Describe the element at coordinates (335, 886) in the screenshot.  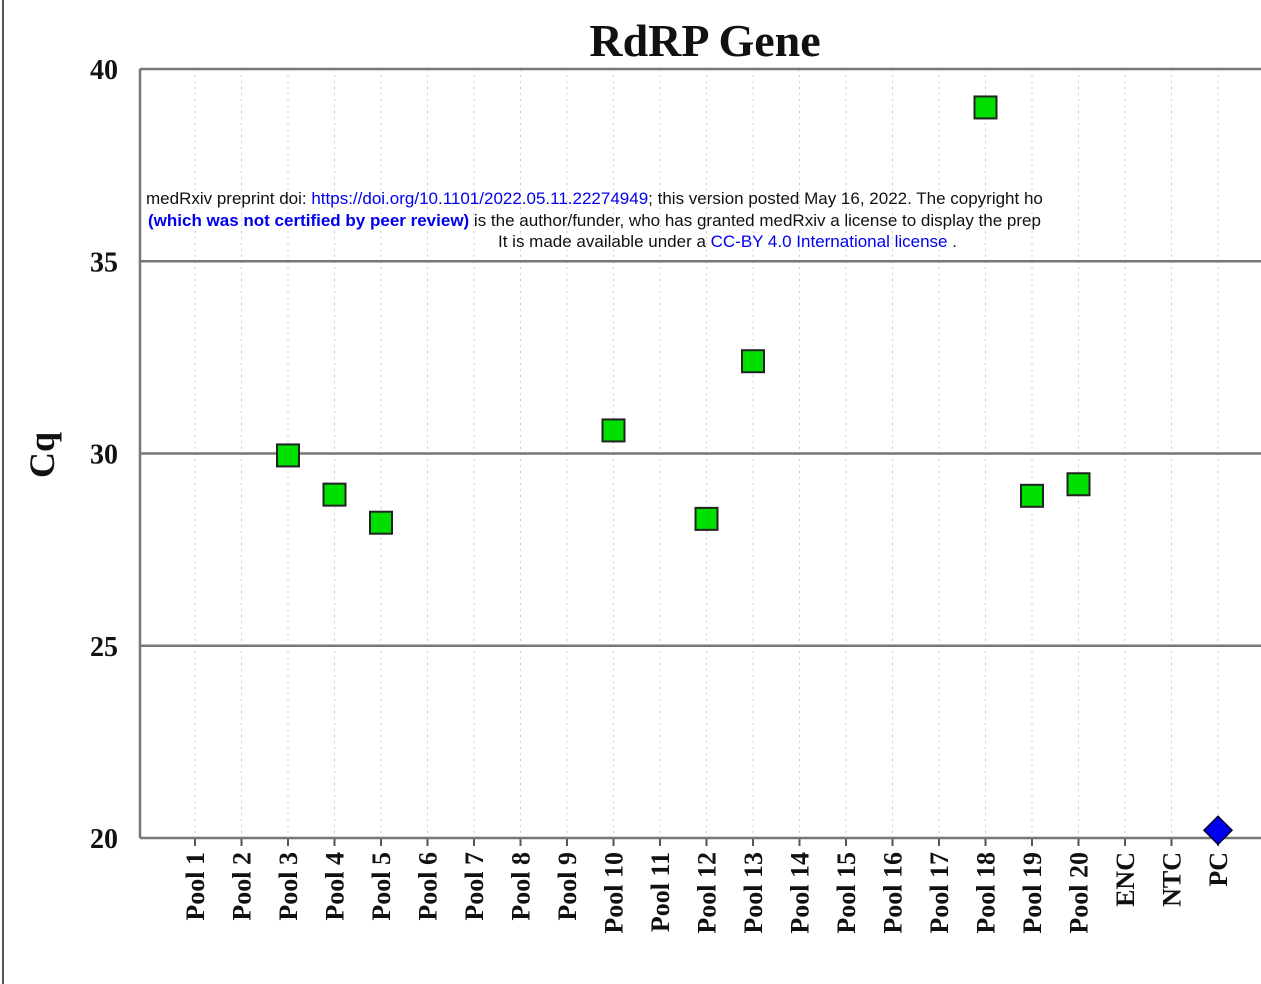
I see `x-tick-label: Pool 4` at that location.